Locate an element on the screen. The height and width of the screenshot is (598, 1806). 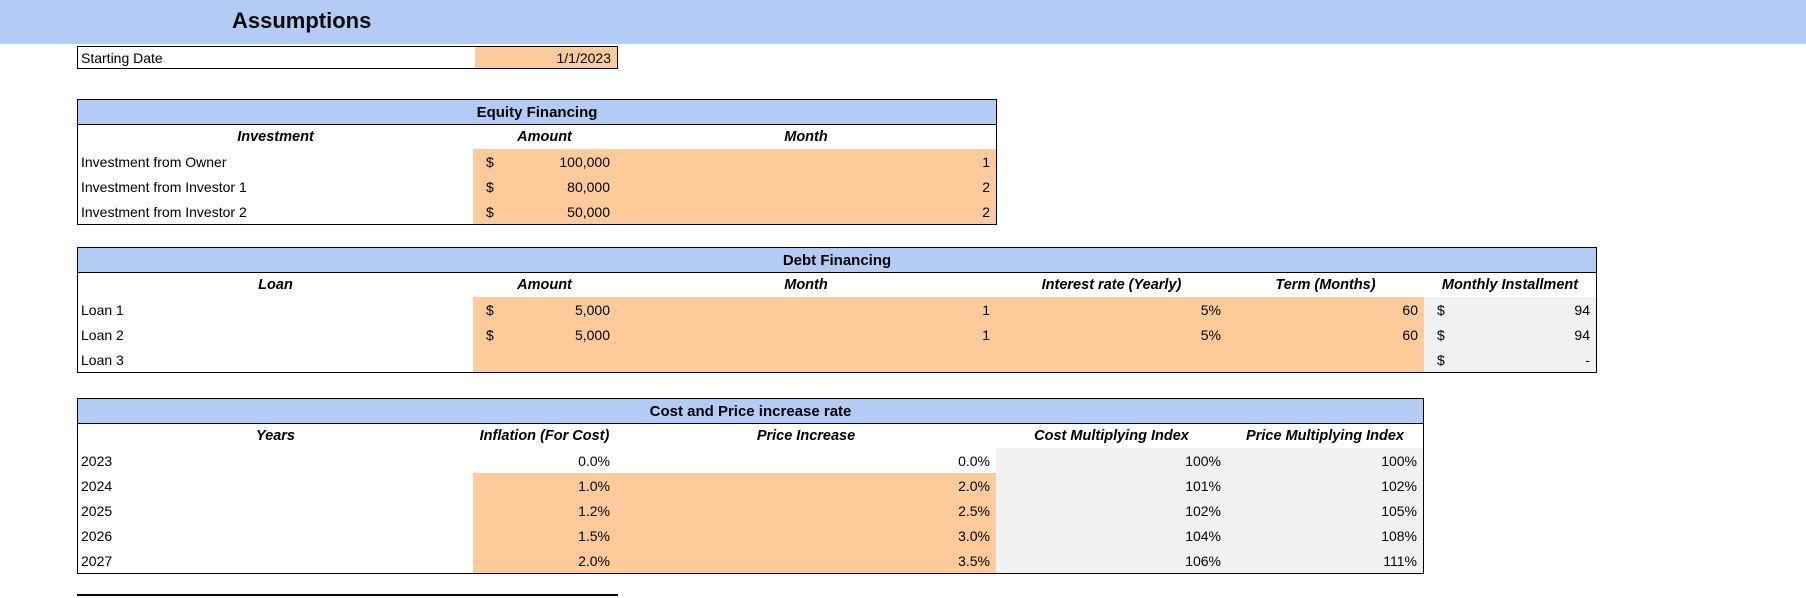
starting-date-row: Starting Date 1/1/2023 is located at coordinates (347, 57).